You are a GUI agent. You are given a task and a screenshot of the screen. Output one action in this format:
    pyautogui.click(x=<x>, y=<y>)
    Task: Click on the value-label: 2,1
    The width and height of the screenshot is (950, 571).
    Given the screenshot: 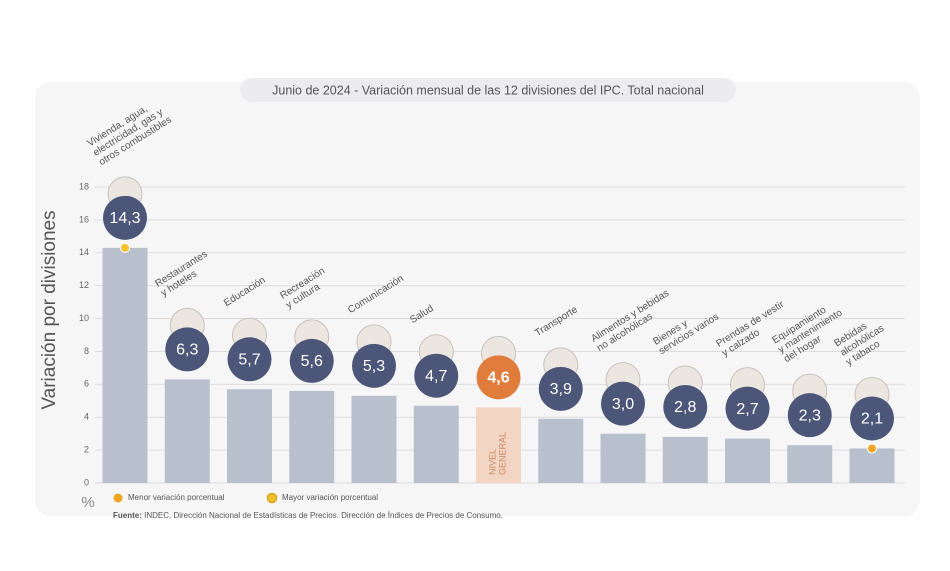 What is the action you would take?
    pyautogui.click(x=872, y=419)
    